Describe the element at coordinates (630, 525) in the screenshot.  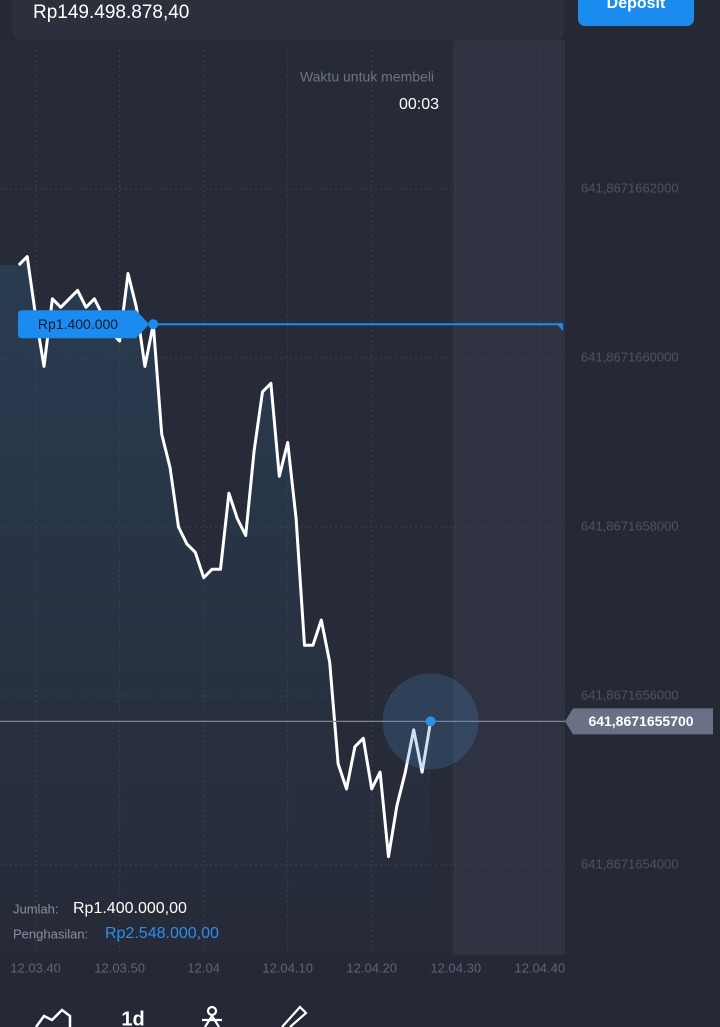
I see `y-tick-label: 641,8671658000` at that location.